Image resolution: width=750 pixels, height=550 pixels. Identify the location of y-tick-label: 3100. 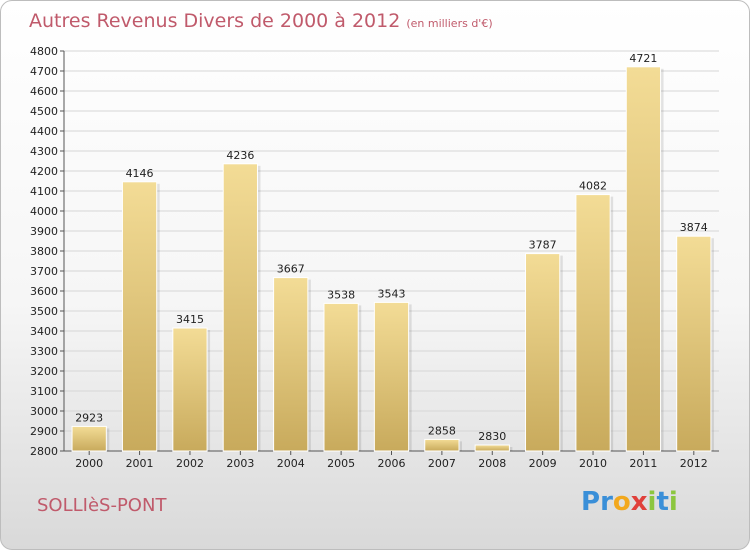
(44, 391).